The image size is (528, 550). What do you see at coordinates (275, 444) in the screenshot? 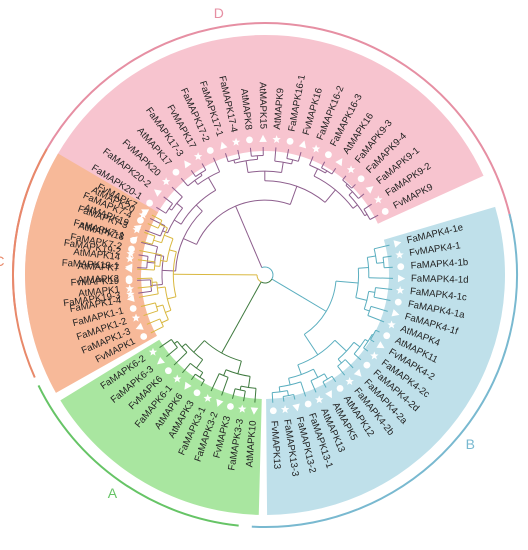
I see `leaf-label: FvMAPK13` at bounding box center [275, 444].